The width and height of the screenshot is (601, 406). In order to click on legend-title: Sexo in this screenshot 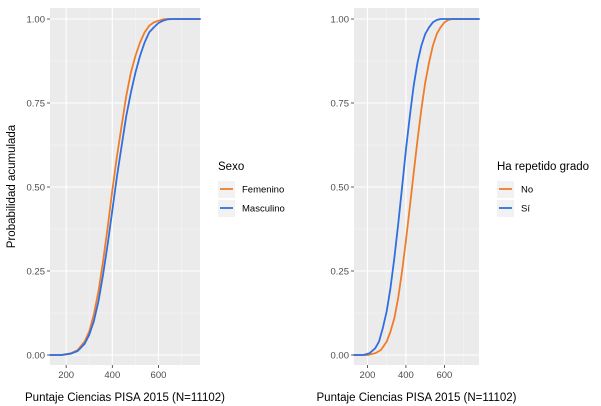, I will do `click(231, 167)`.